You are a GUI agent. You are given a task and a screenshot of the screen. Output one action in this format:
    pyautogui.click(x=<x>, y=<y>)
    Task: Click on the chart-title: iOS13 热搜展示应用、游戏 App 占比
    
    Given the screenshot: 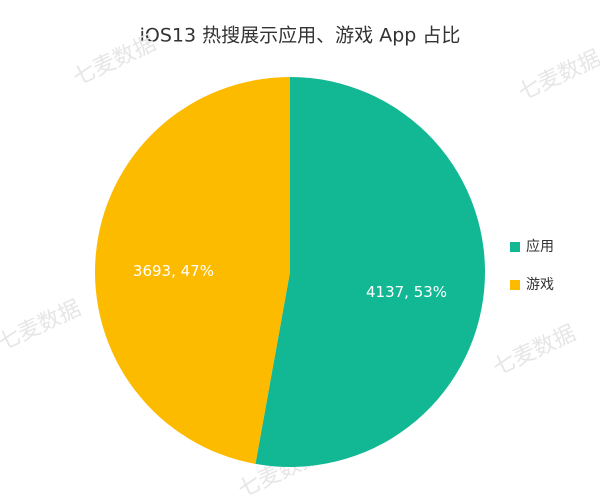 What is the action you would take?
    pyautogui.click(x=300, y=36)
    